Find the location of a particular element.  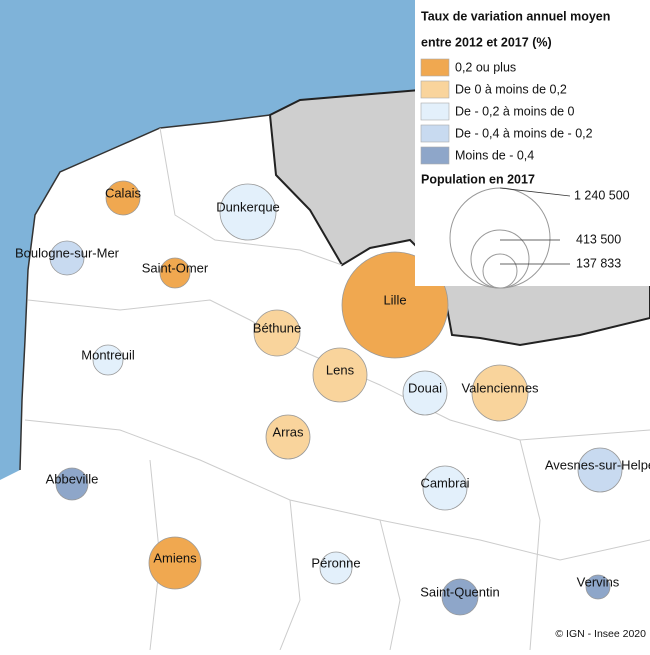

legend-title: entre 2012 et 2017 (%) is located at coordinates (486, 42).